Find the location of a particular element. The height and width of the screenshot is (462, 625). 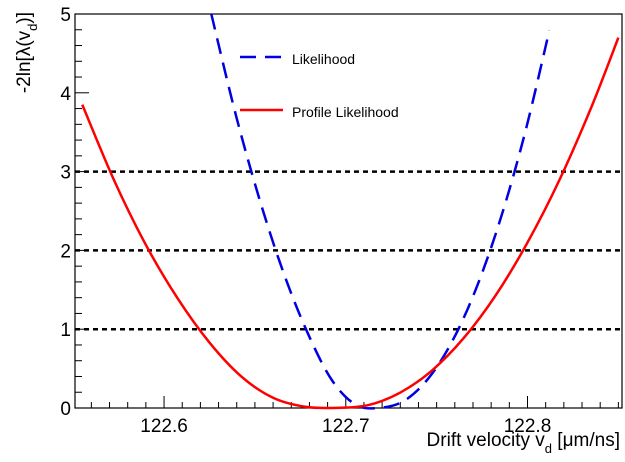

legend: Likelihood Profile Likelihood is located at coordinates (319, 85).